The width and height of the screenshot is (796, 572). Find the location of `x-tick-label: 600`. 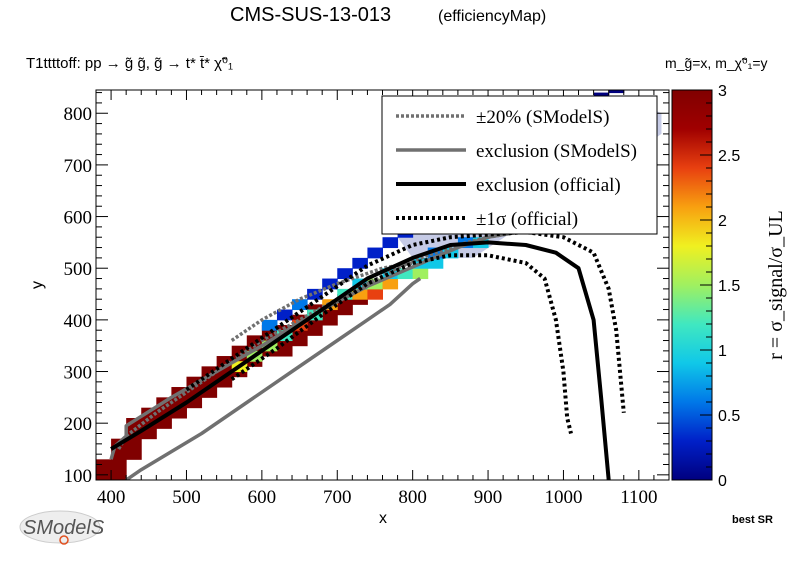

x-tick-label: 600 is located at coordinates (262, 497).